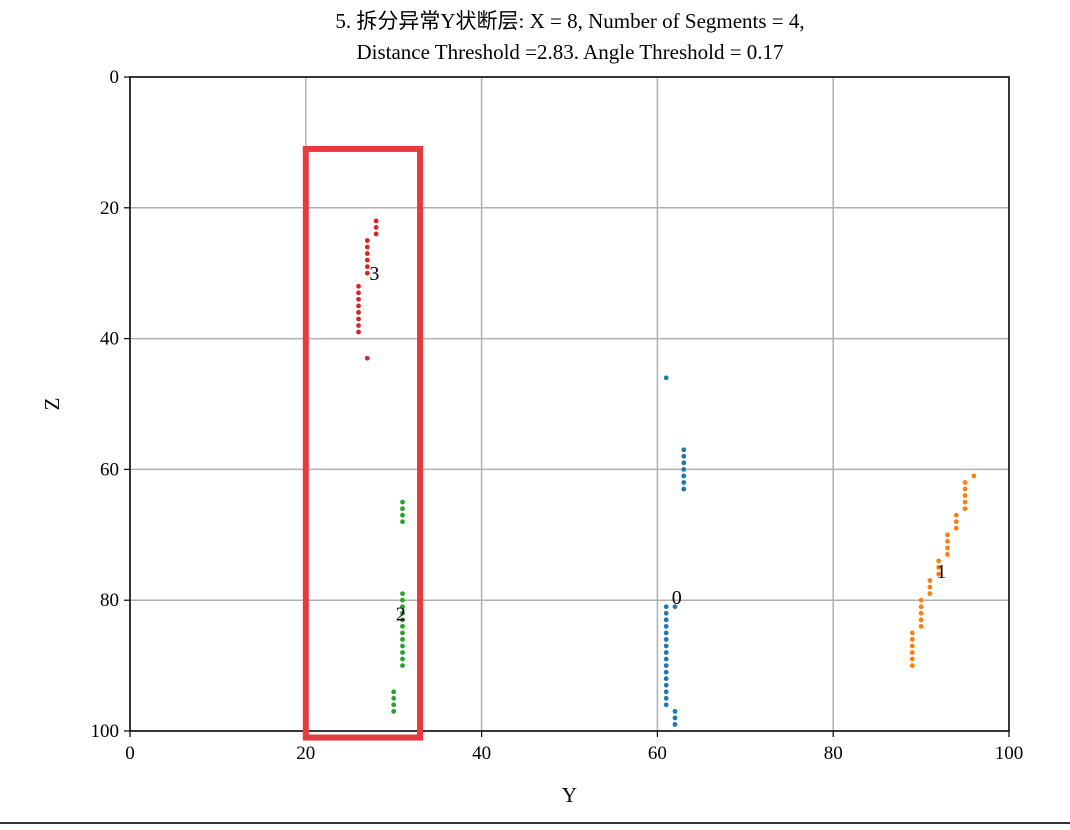 The width and height of the screenshot is (1070, 830). Describe the element at coordinates (481, 753) in the screenshot. I see `x-tick-label: 40` at that location.